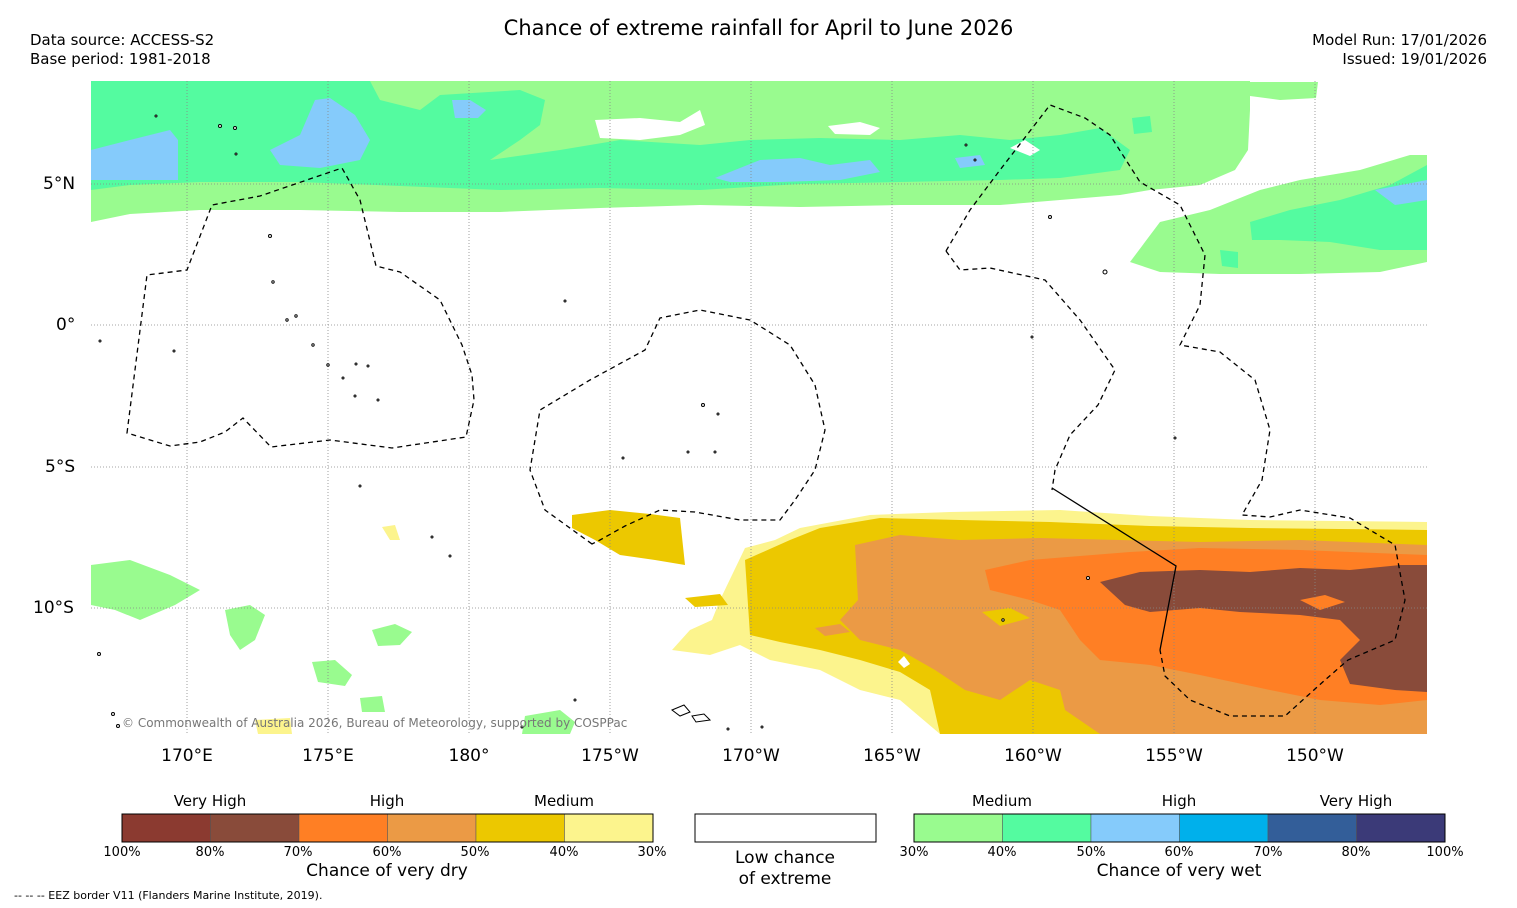 The image size is (1517, 908). What do you see at coordinates (832, 630) in the screenshot?
I see `dry-tan-inner` at bounding box center [832, 630].